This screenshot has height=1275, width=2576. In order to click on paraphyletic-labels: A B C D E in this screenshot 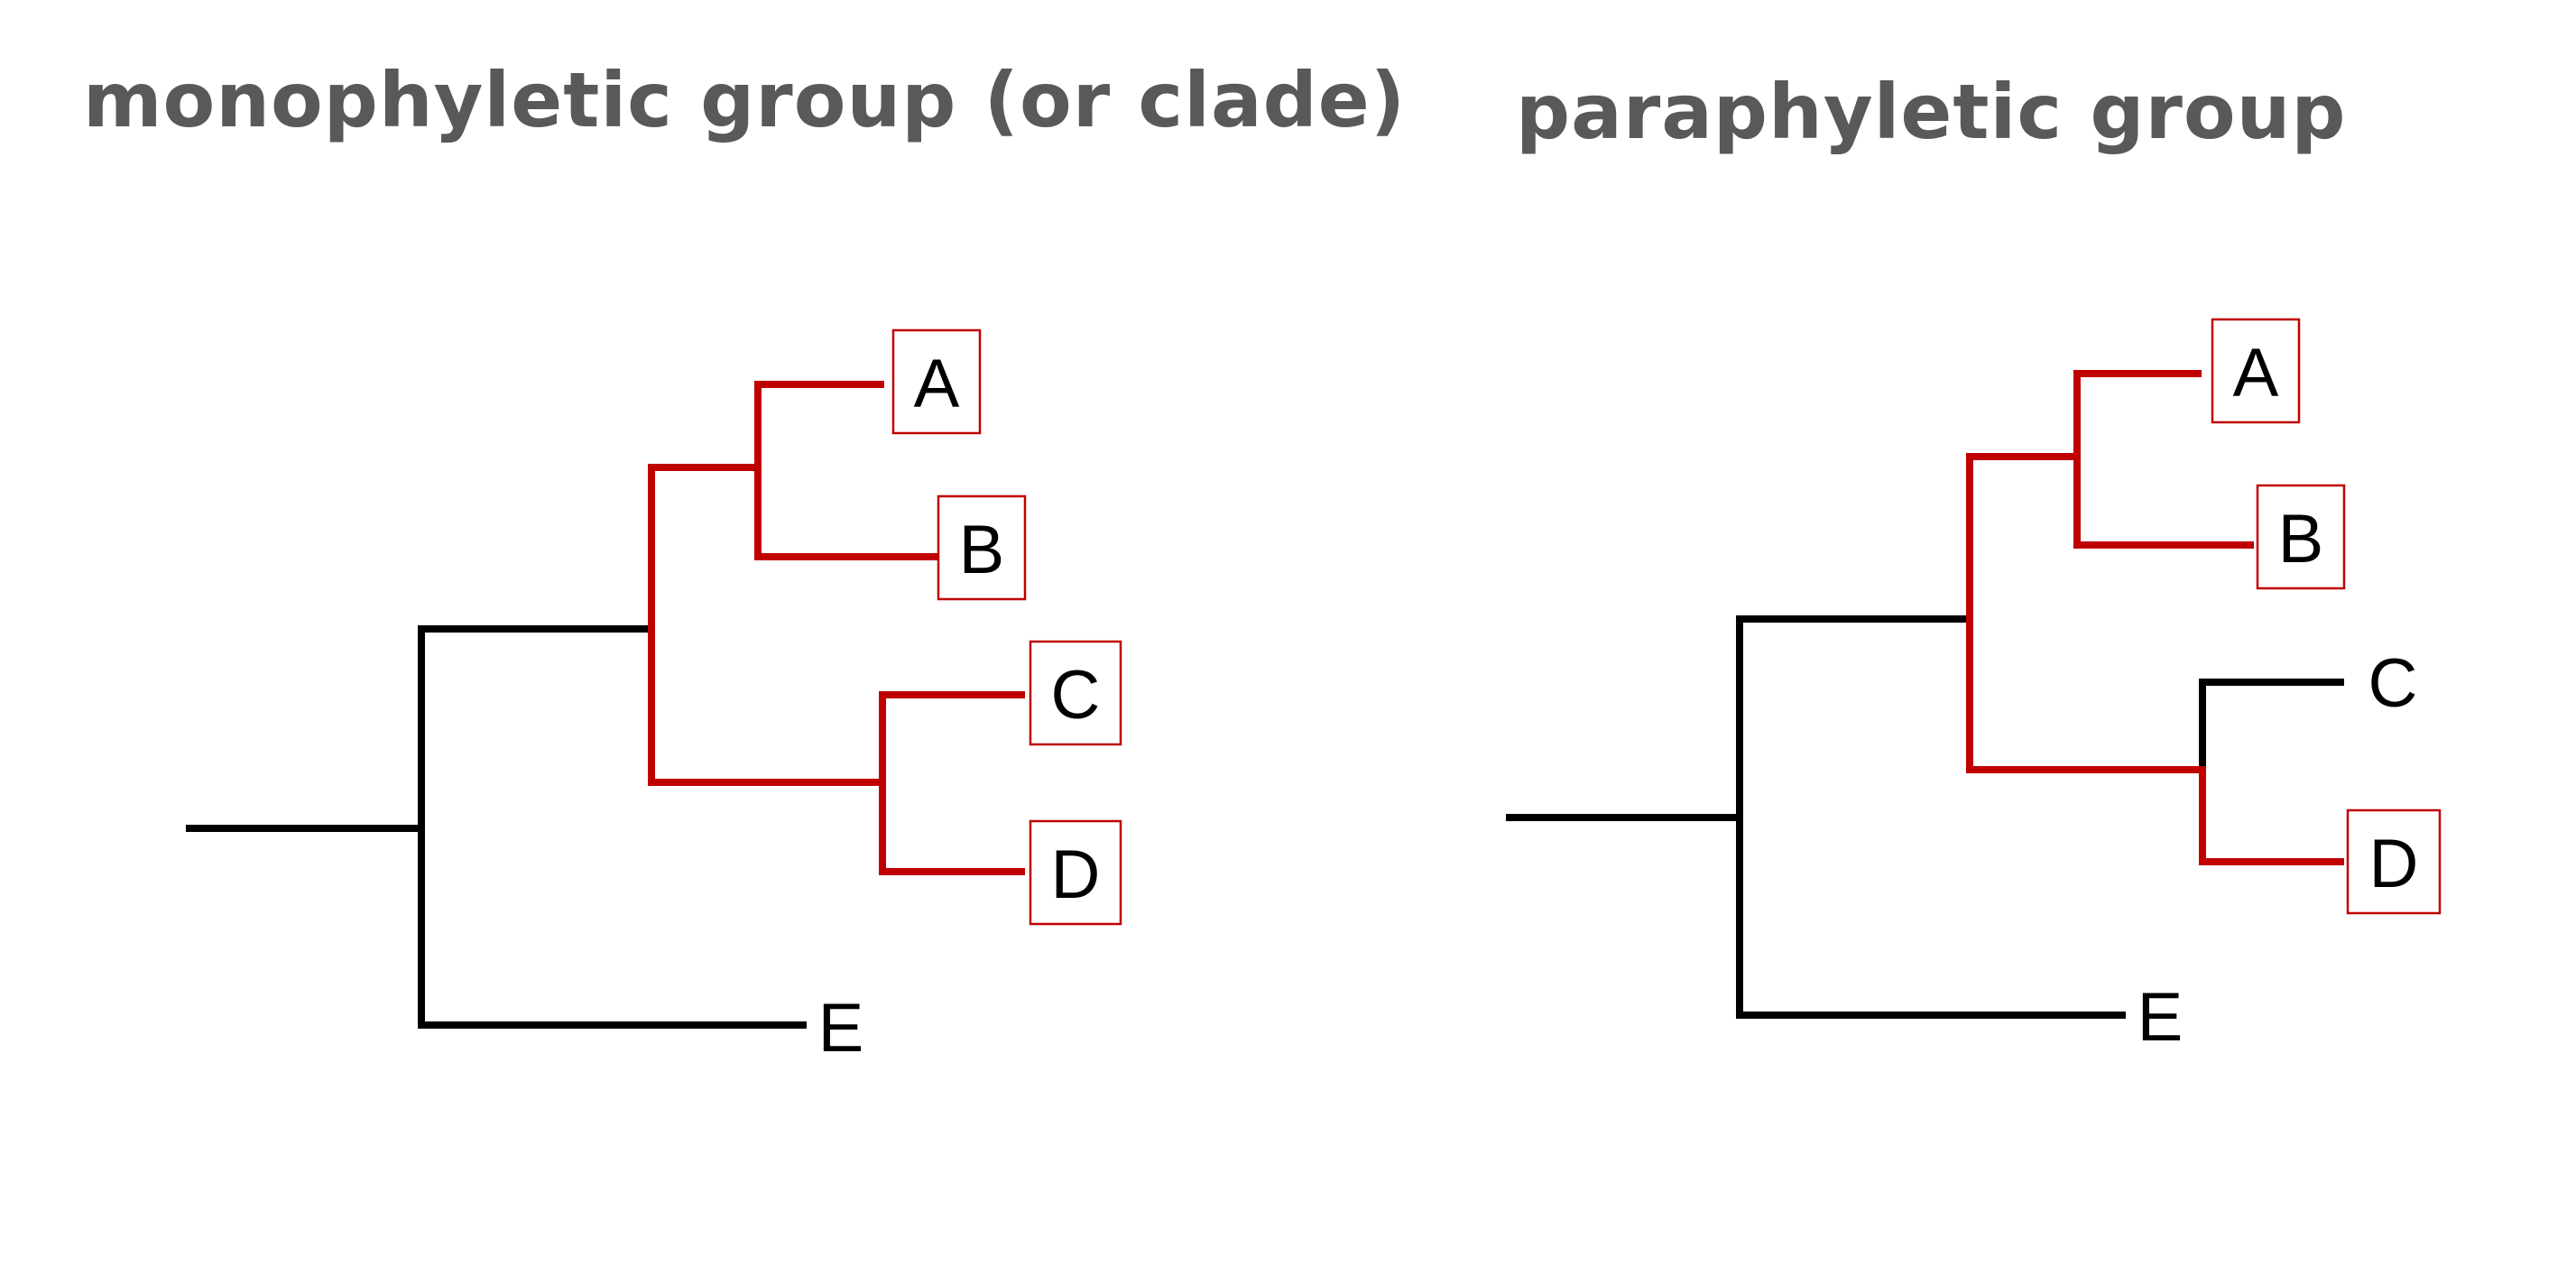, I will do `click(2289, 687)`.